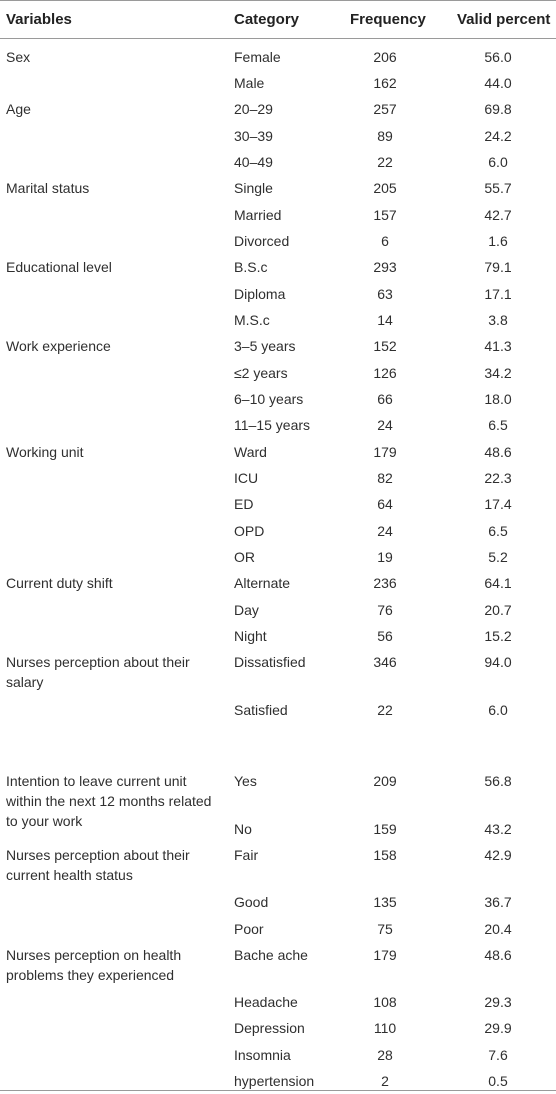  I want to click on variable-cell: Work experience, so click(58, 346).